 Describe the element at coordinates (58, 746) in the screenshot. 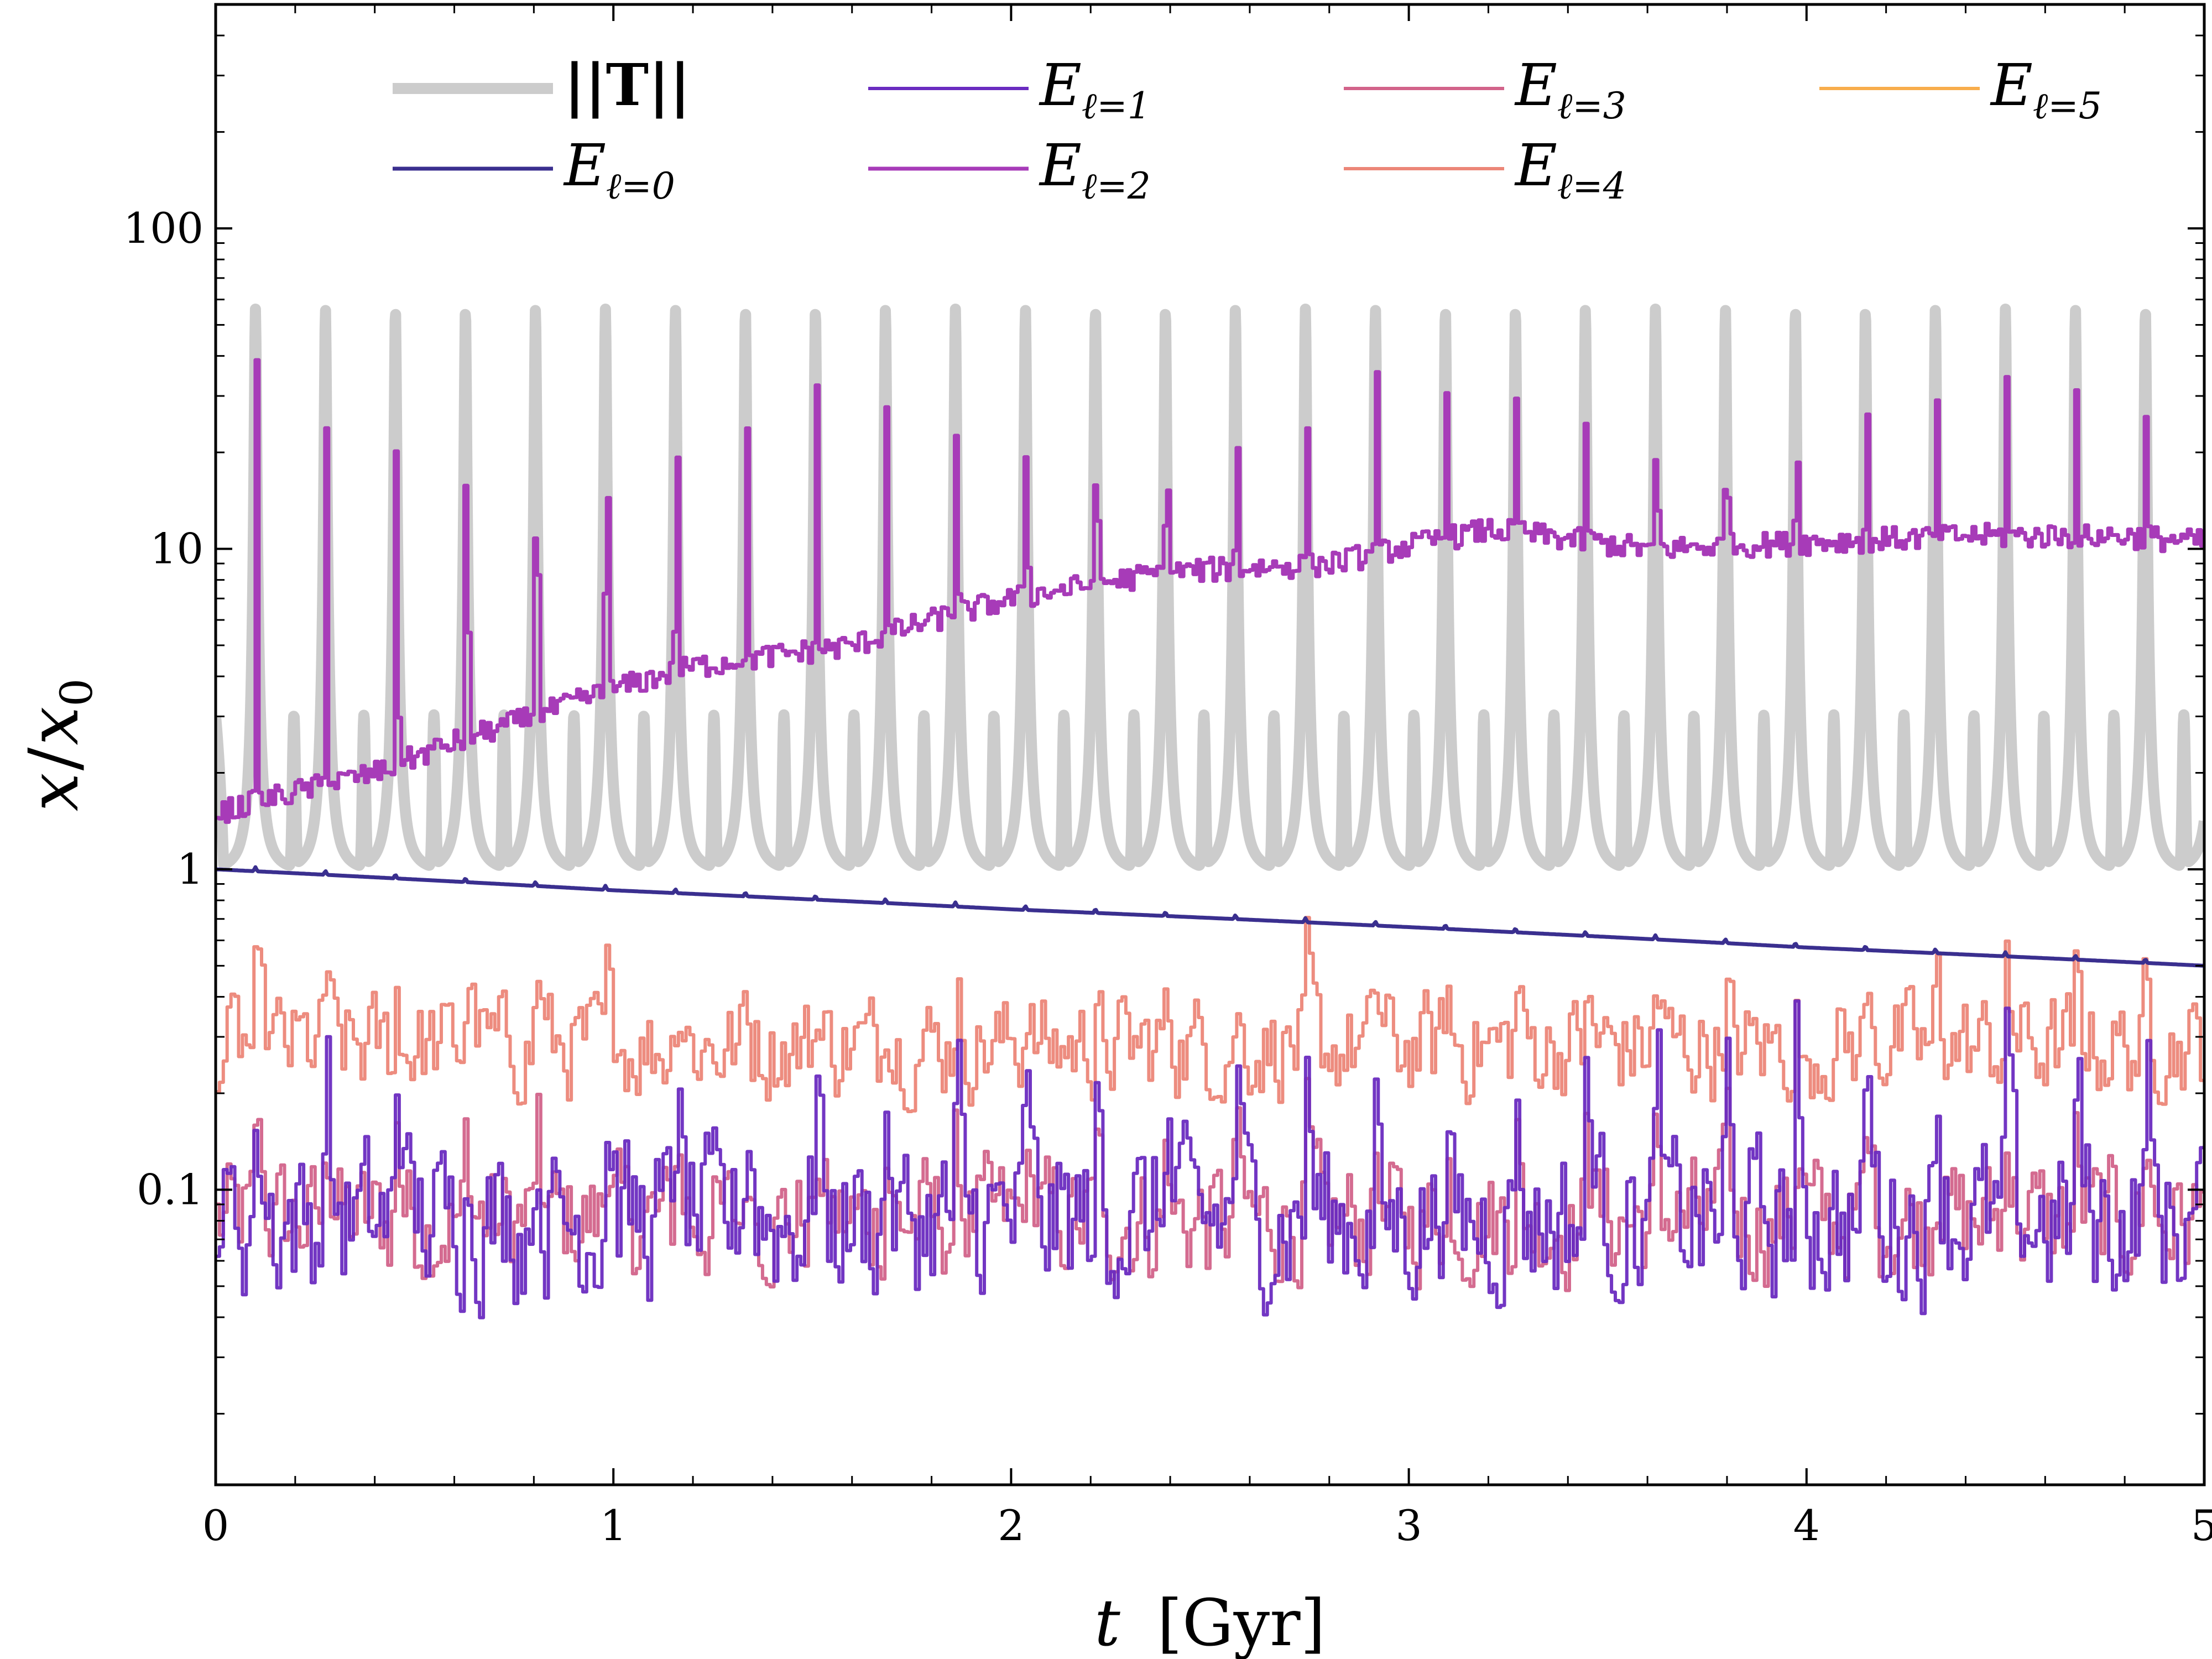

I see `y-axis-label: x/x0` at that location.